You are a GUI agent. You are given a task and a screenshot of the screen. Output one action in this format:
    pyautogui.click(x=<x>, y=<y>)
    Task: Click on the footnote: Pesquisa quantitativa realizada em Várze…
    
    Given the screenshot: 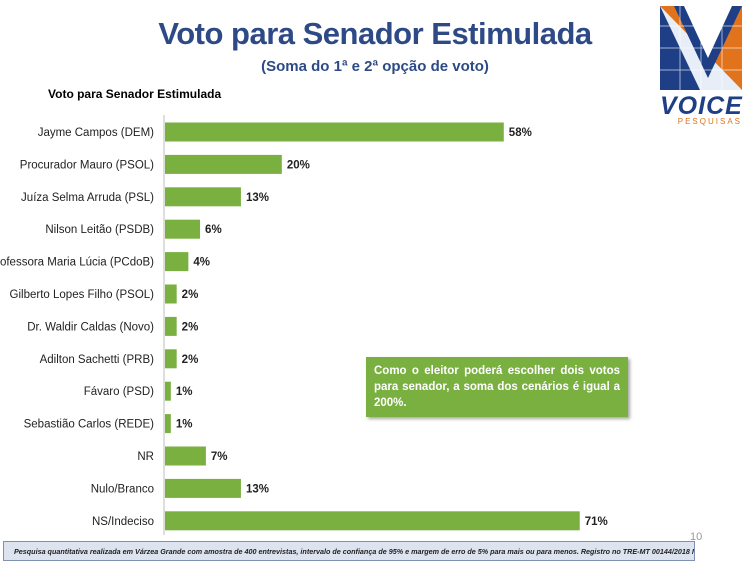 What is the action you would take?
    pyautogui.click(x=349, y=551)
    